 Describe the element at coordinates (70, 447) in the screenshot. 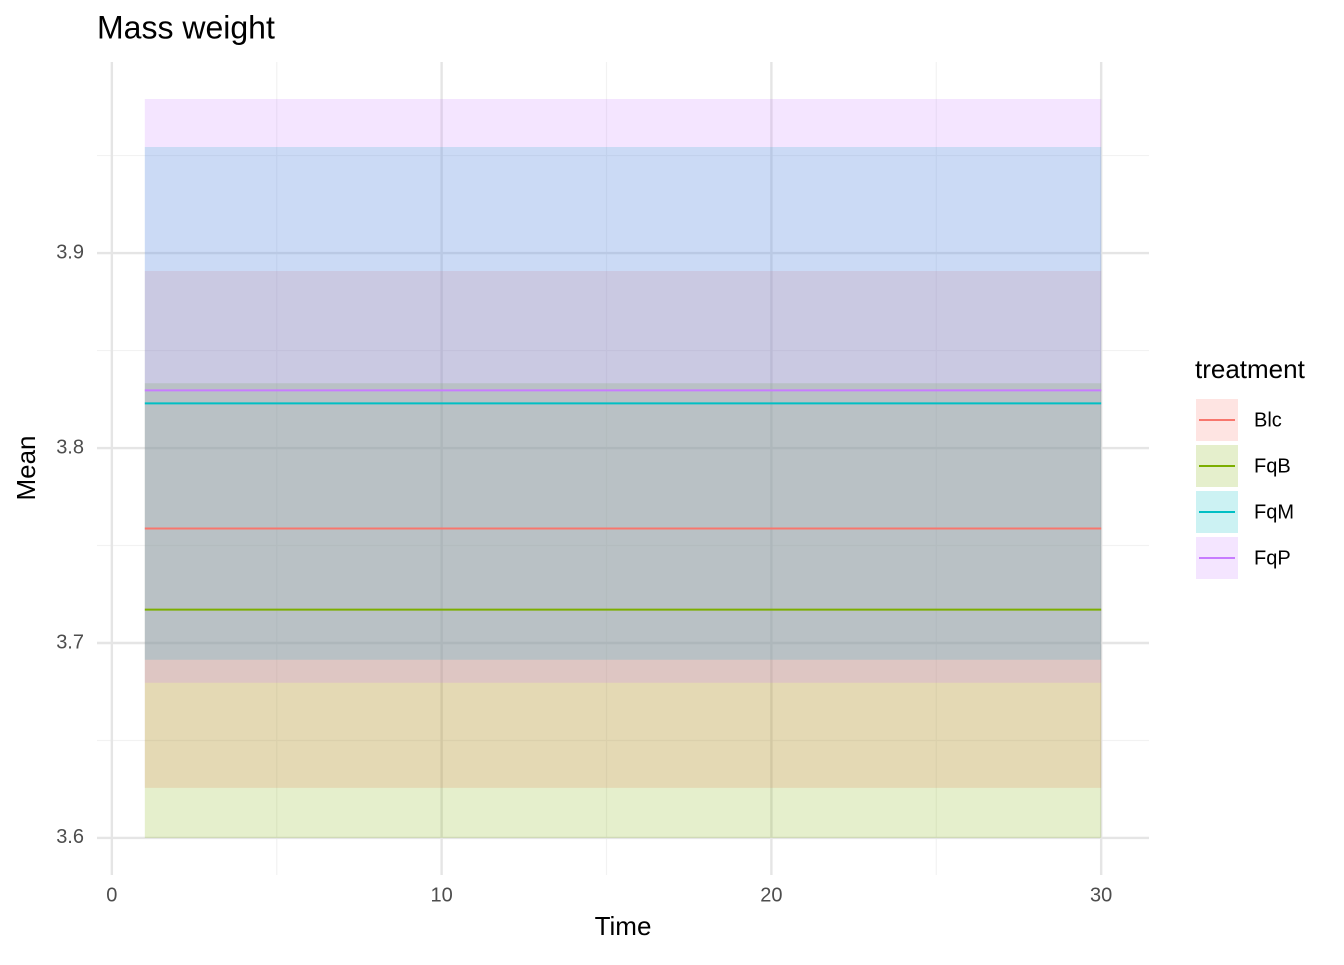

I see `y-tick-label: 3.8` at that location.